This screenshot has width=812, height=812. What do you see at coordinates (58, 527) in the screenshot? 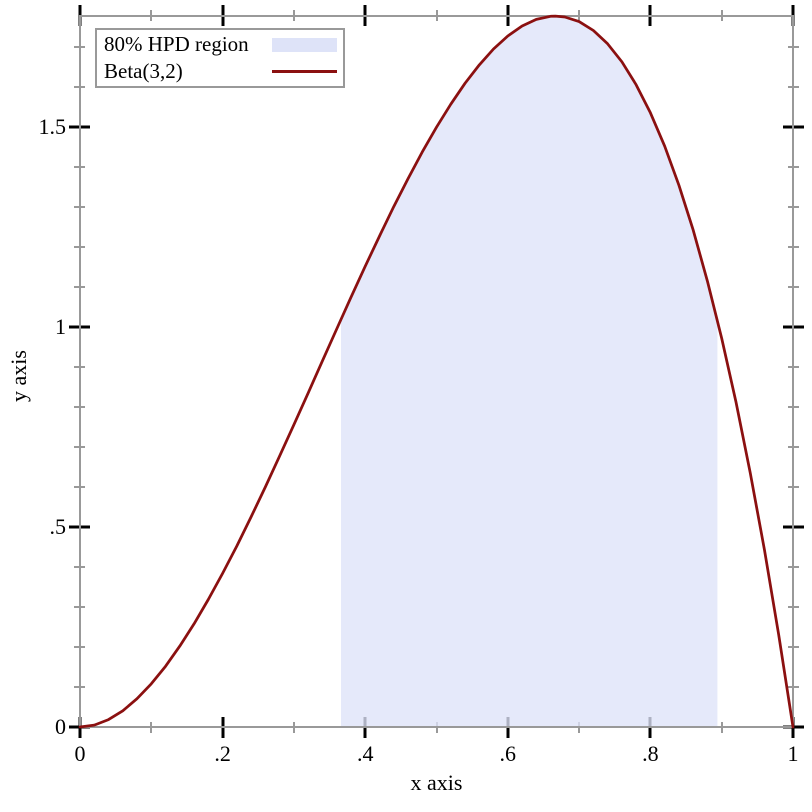
I see `y-tick-label: .5` at bounding box center [58, 527].